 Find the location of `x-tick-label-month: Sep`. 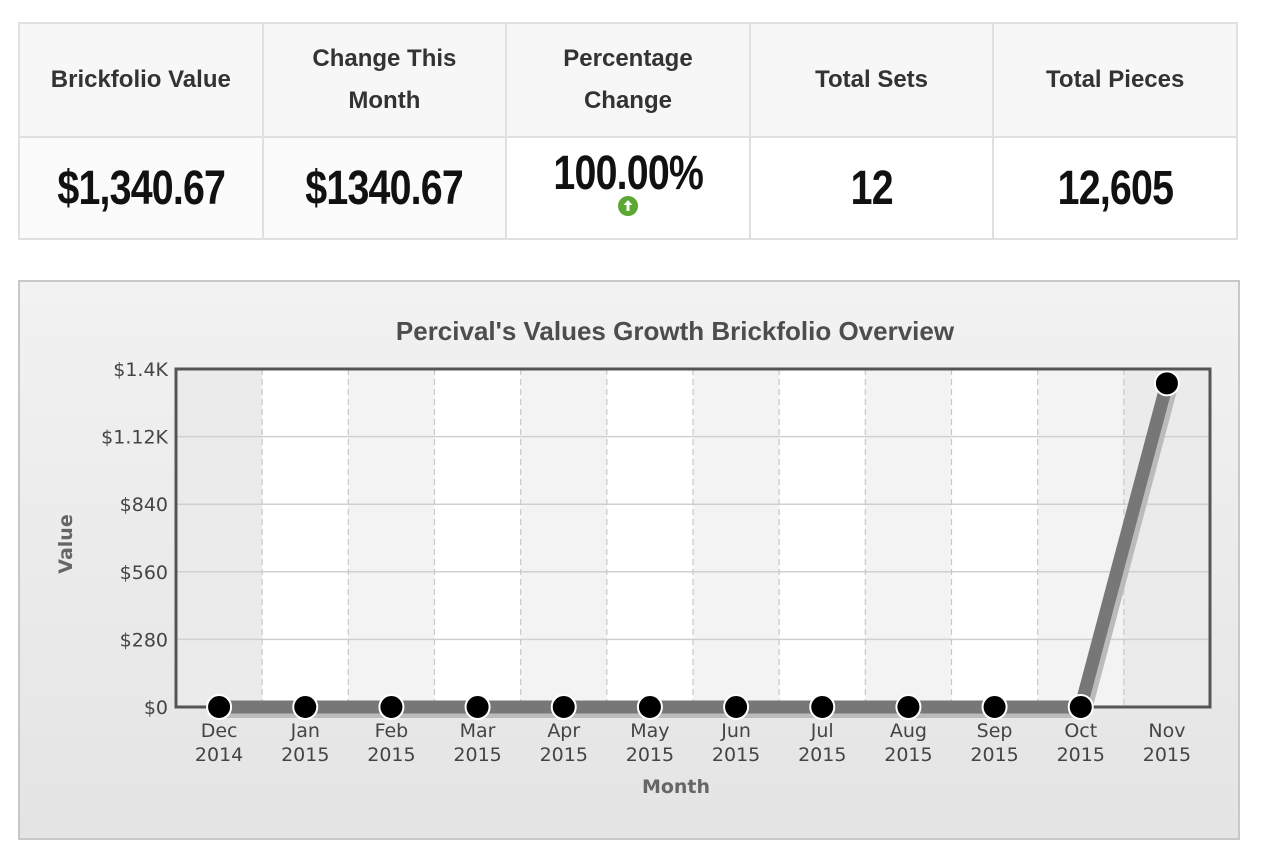

x-tick-label-month: Sep is located at coordinates (995, 731).